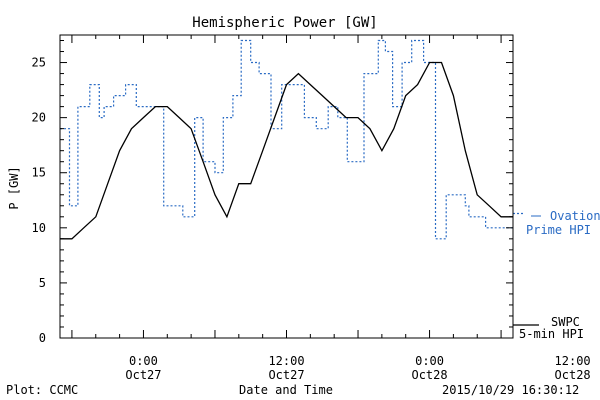  What do you see at coordinates (39, 228) in the screenshot?
I see `y-tick-label: 10` at bounding box center [39, 228].